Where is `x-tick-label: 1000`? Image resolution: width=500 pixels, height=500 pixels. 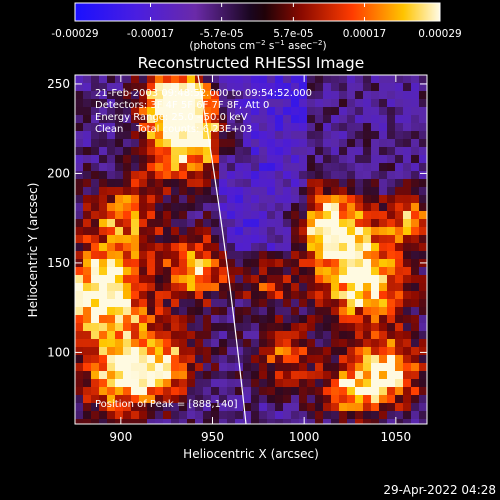
x-tick-label: 1000 is located at coordinates (304, 437).